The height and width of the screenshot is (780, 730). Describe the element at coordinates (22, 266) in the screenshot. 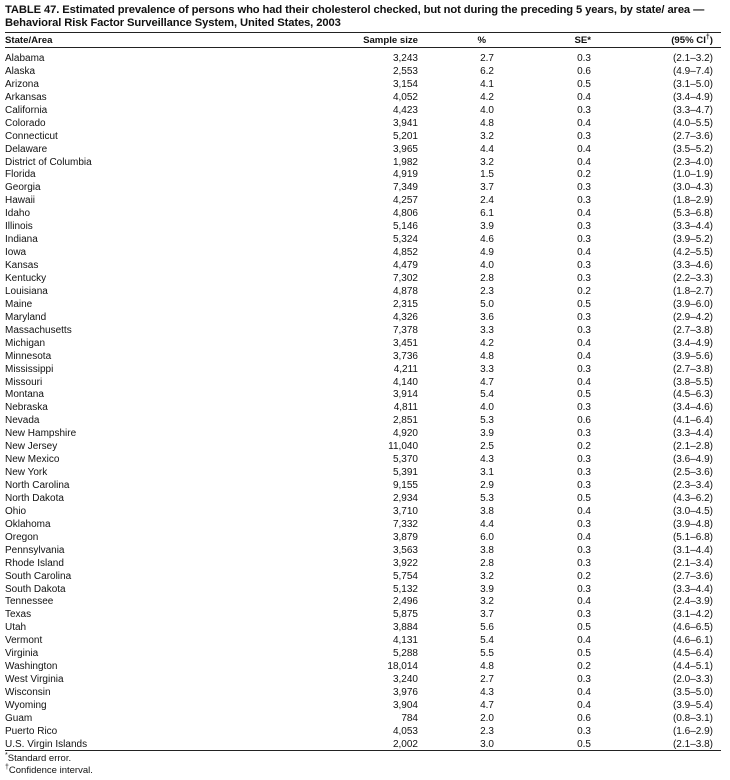

I see `cell-state: Kansas` at that location.